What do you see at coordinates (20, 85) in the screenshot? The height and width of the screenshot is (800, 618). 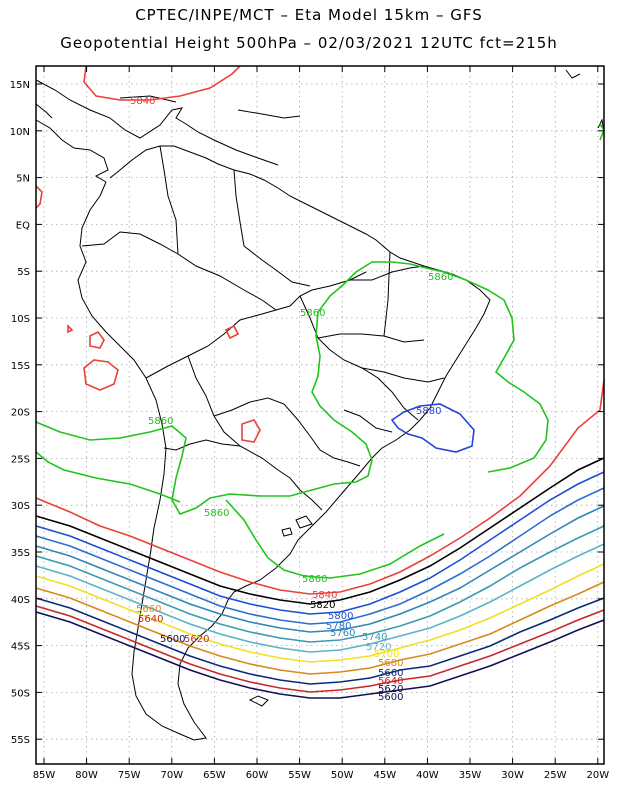 I see `lat-label: 15N` at bounding box center [20, 85].